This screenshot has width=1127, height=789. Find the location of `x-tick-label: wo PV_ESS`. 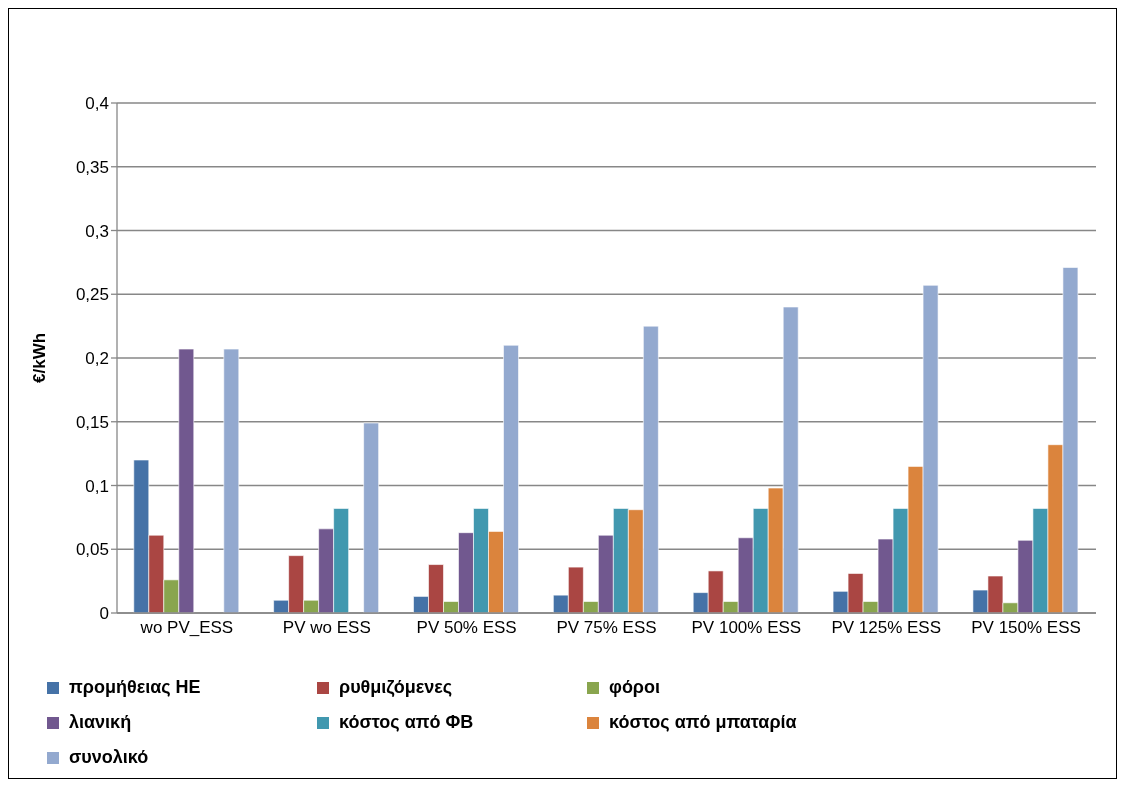

x-tick-label: wo PV_ESS is located at coordinates (186, 628).